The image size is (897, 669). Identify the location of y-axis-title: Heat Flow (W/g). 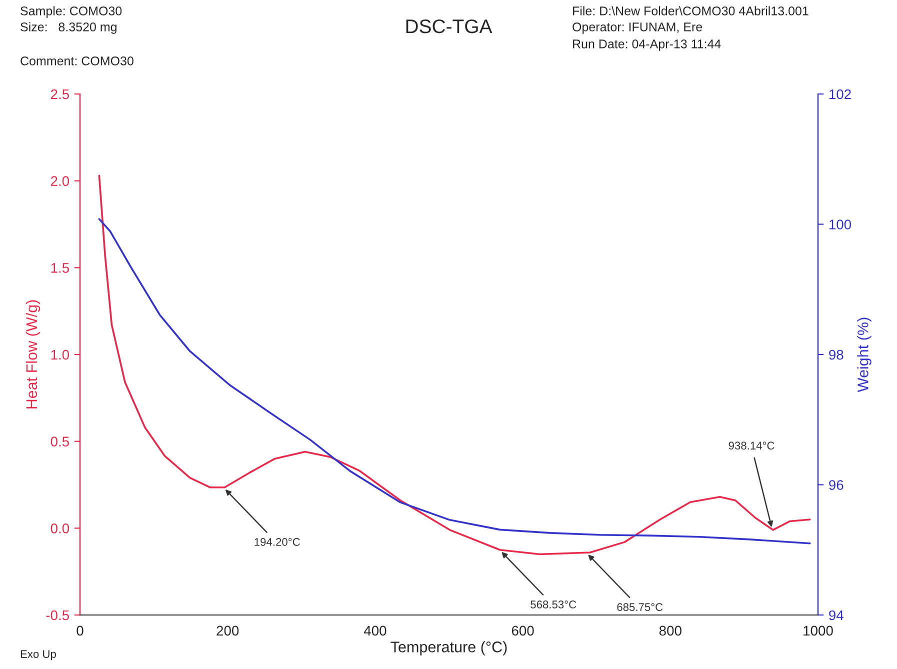
(33, 354).